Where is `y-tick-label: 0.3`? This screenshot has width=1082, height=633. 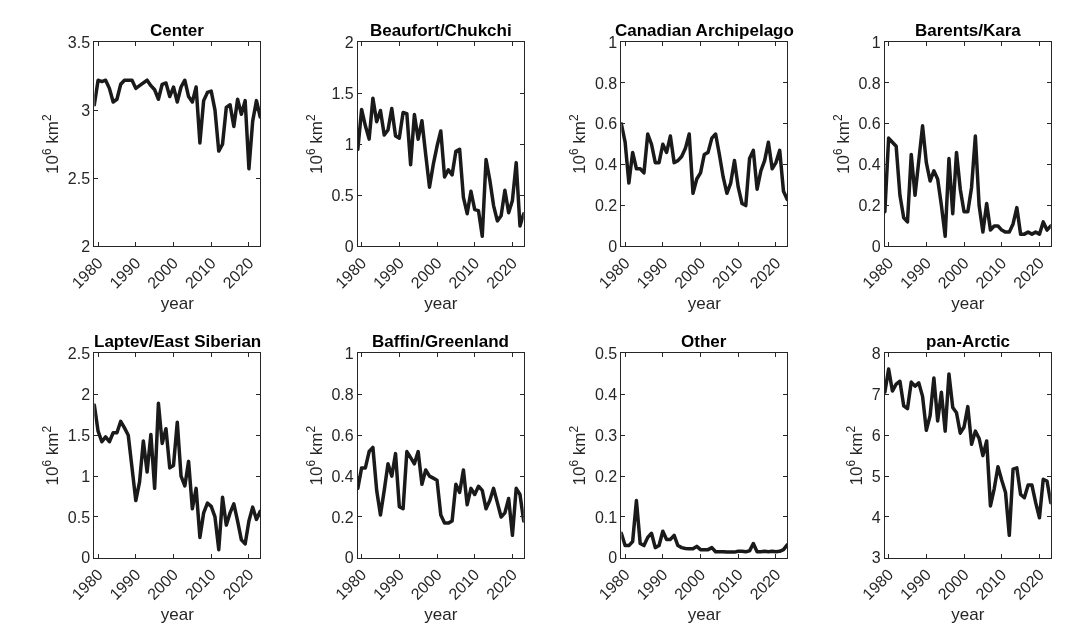 y-tick-label: 0.3 is located at coordinates (606, 435).